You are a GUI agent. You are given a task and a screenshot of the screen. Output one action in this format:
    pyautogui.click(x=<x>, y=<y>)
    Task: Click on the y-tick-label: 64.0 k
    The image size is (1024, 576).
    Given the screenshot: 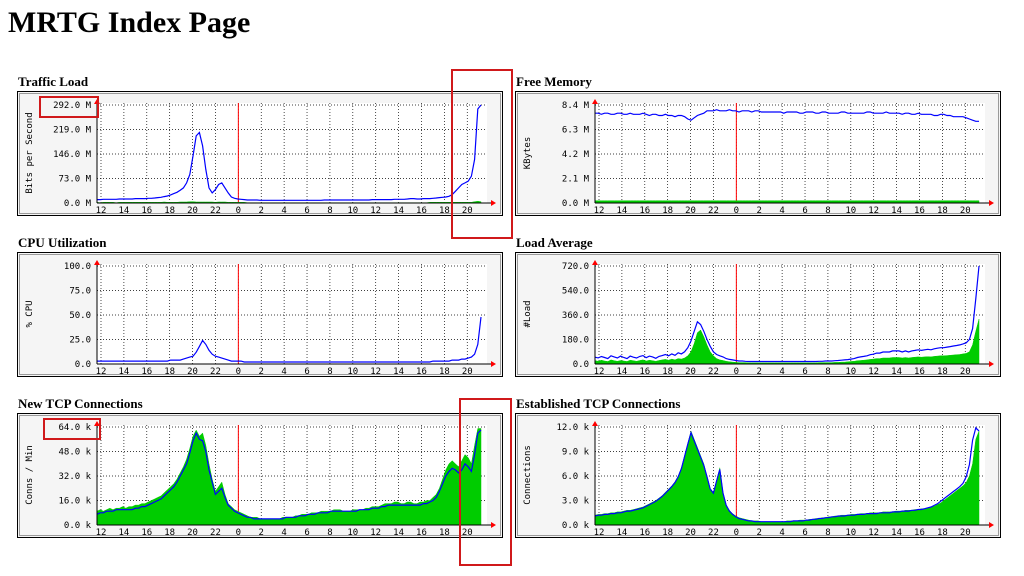 What is the action you would take?
    pyautogui.click(x=74, y=428)
    